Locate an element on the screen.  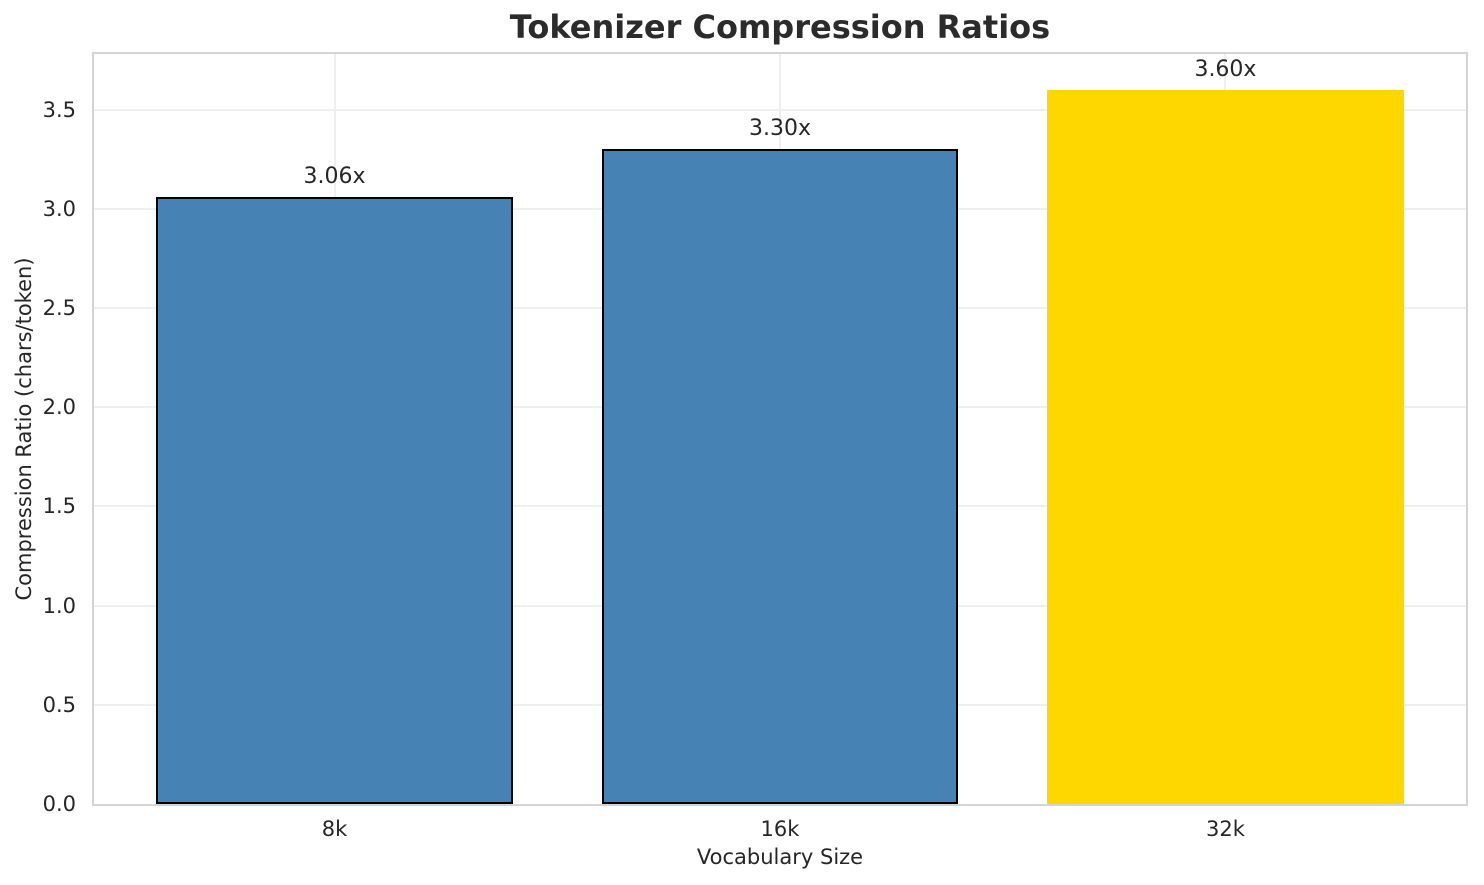
y-tick-label: 0.5 is located at coordinates (59, 704).